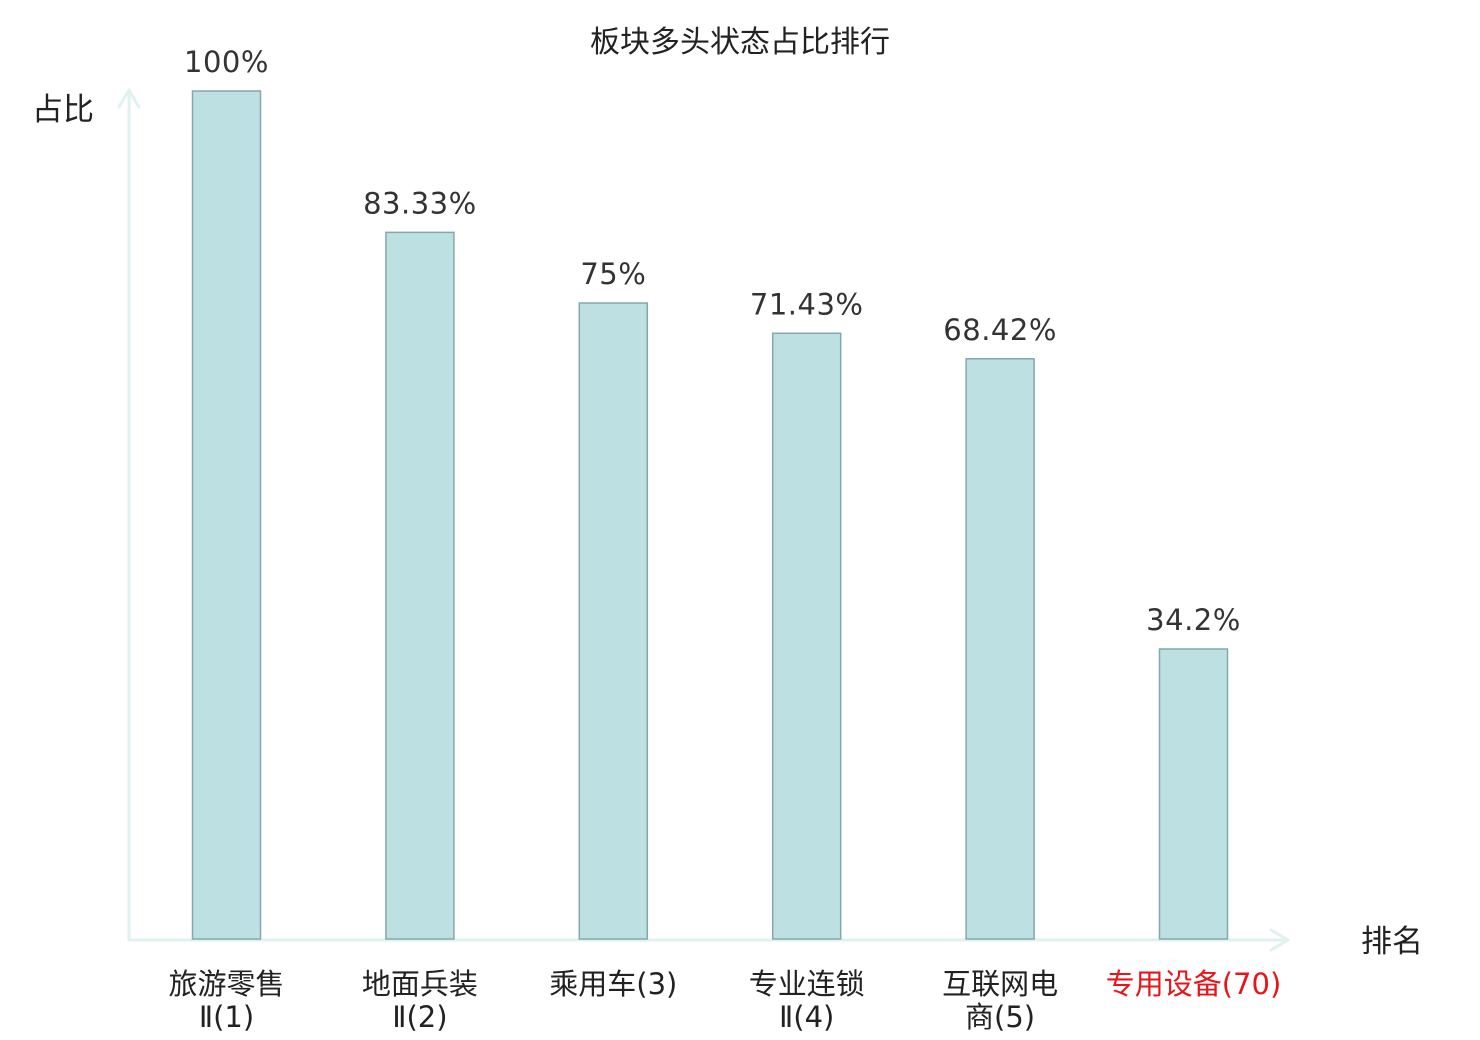 The image size is (1480, 1040). I want to click on category-label: 互联网电, so click(1000, 984).